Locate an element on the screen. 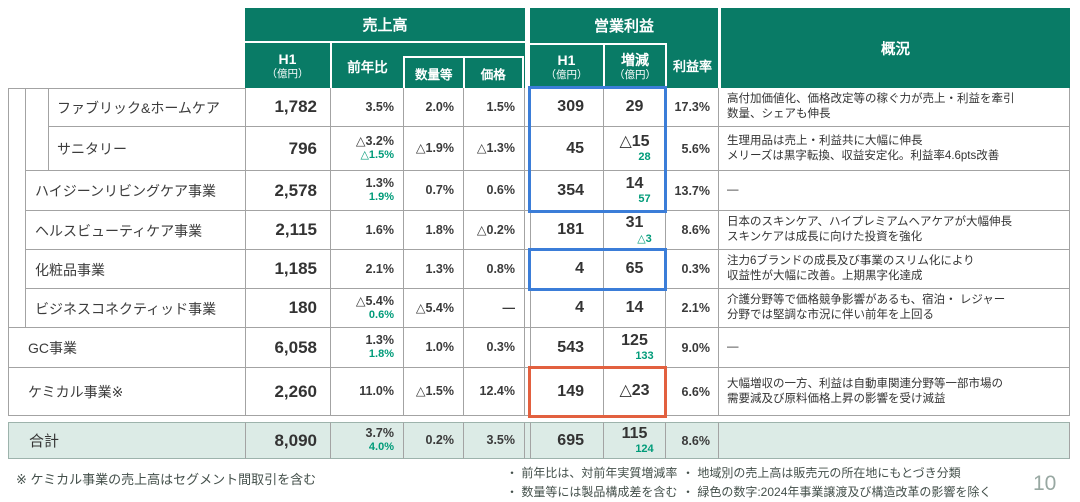 This screenshot has width=1080, height=502. volume-price-box: 数量等 価格 is located at coordinates (463, 72).